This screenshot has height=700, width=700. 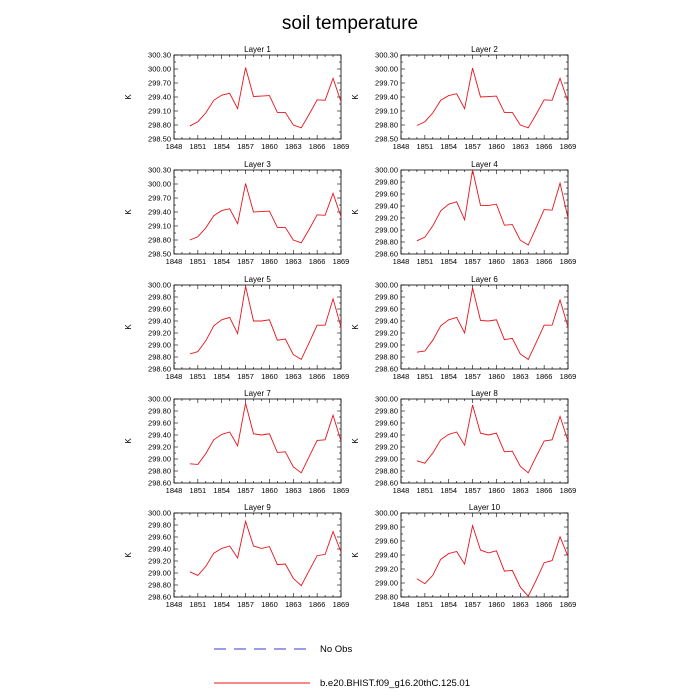 I want to click on panel-title: Layer 2, so click(x=484, y=49).